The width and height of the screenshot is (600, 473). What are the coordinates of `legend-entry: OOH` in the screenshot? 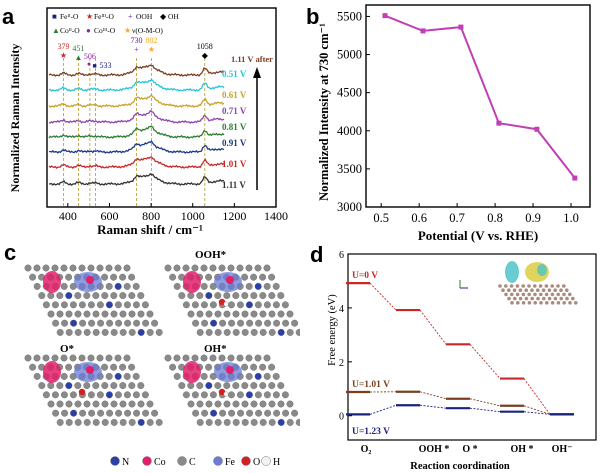 It's located at (144, 16).